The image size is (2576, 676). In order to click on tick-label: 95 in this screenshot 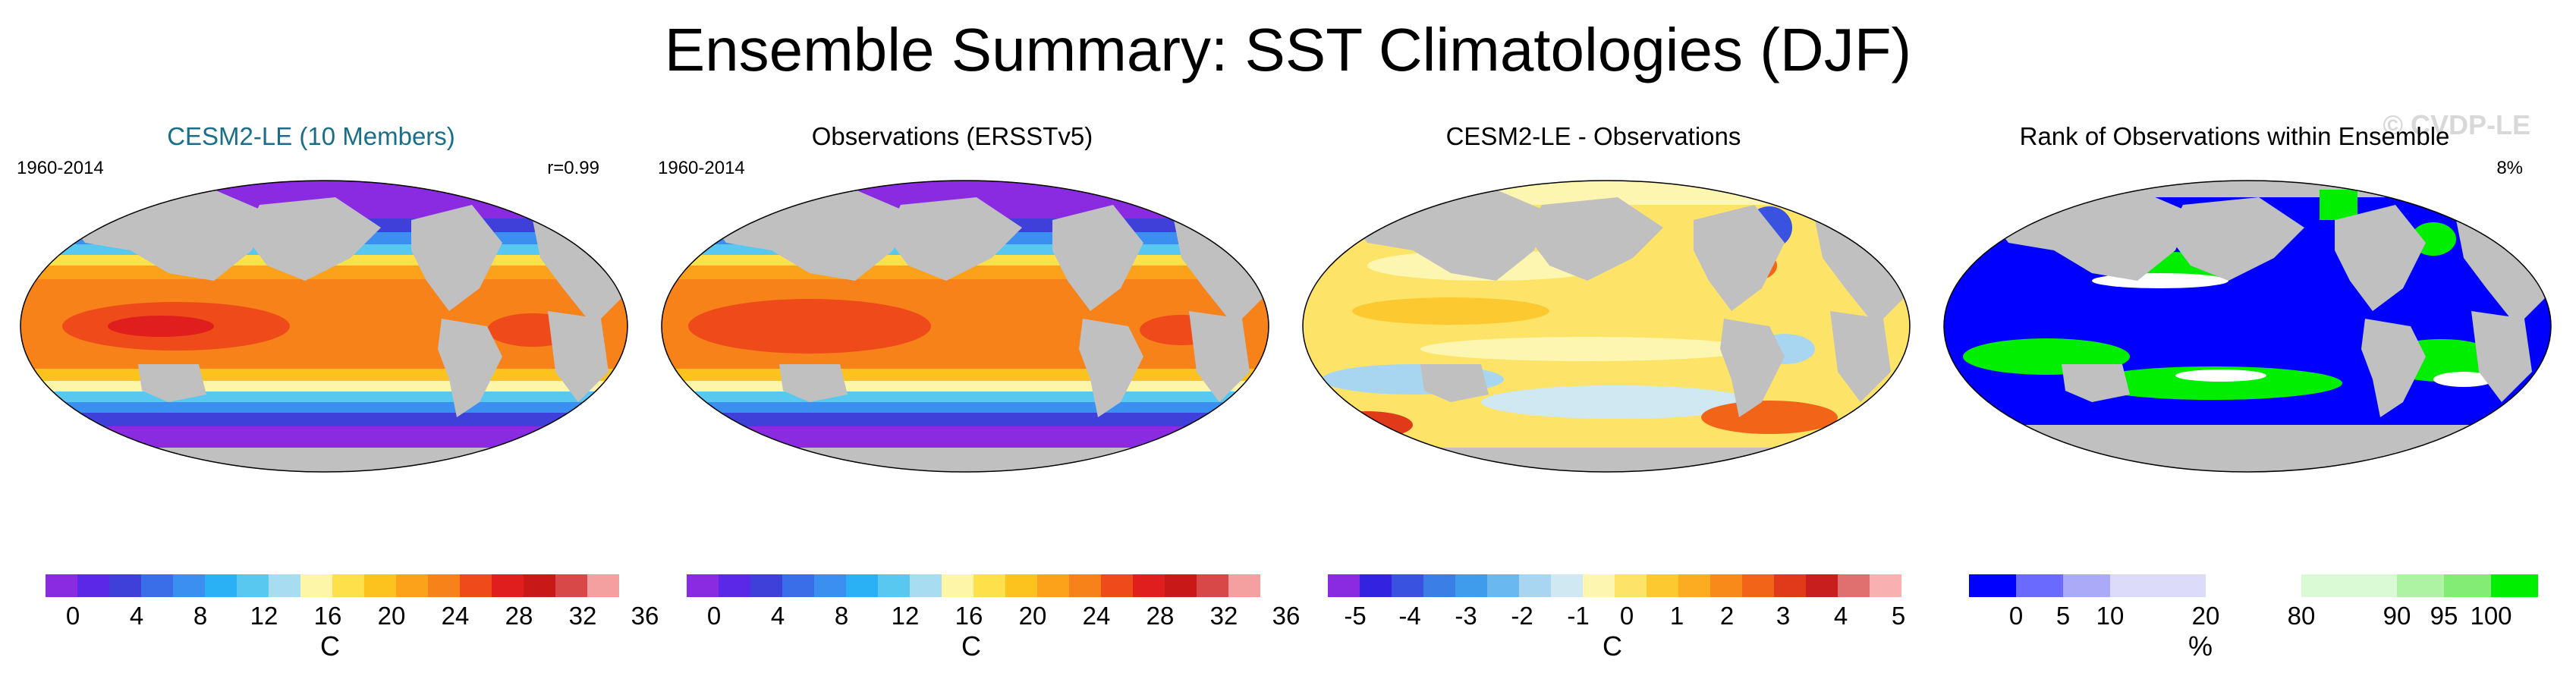, I will do `click(2444, 616)`.